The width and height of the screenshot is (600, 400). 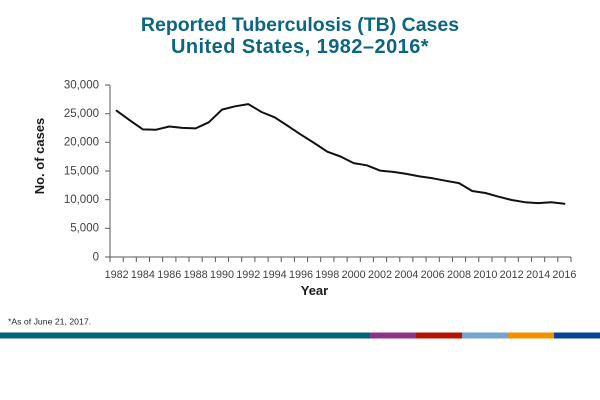 What do you see at coordinates (222, 275) in the screenshot?
I see `svg-text: 1990` at bounding box center [222, 275].